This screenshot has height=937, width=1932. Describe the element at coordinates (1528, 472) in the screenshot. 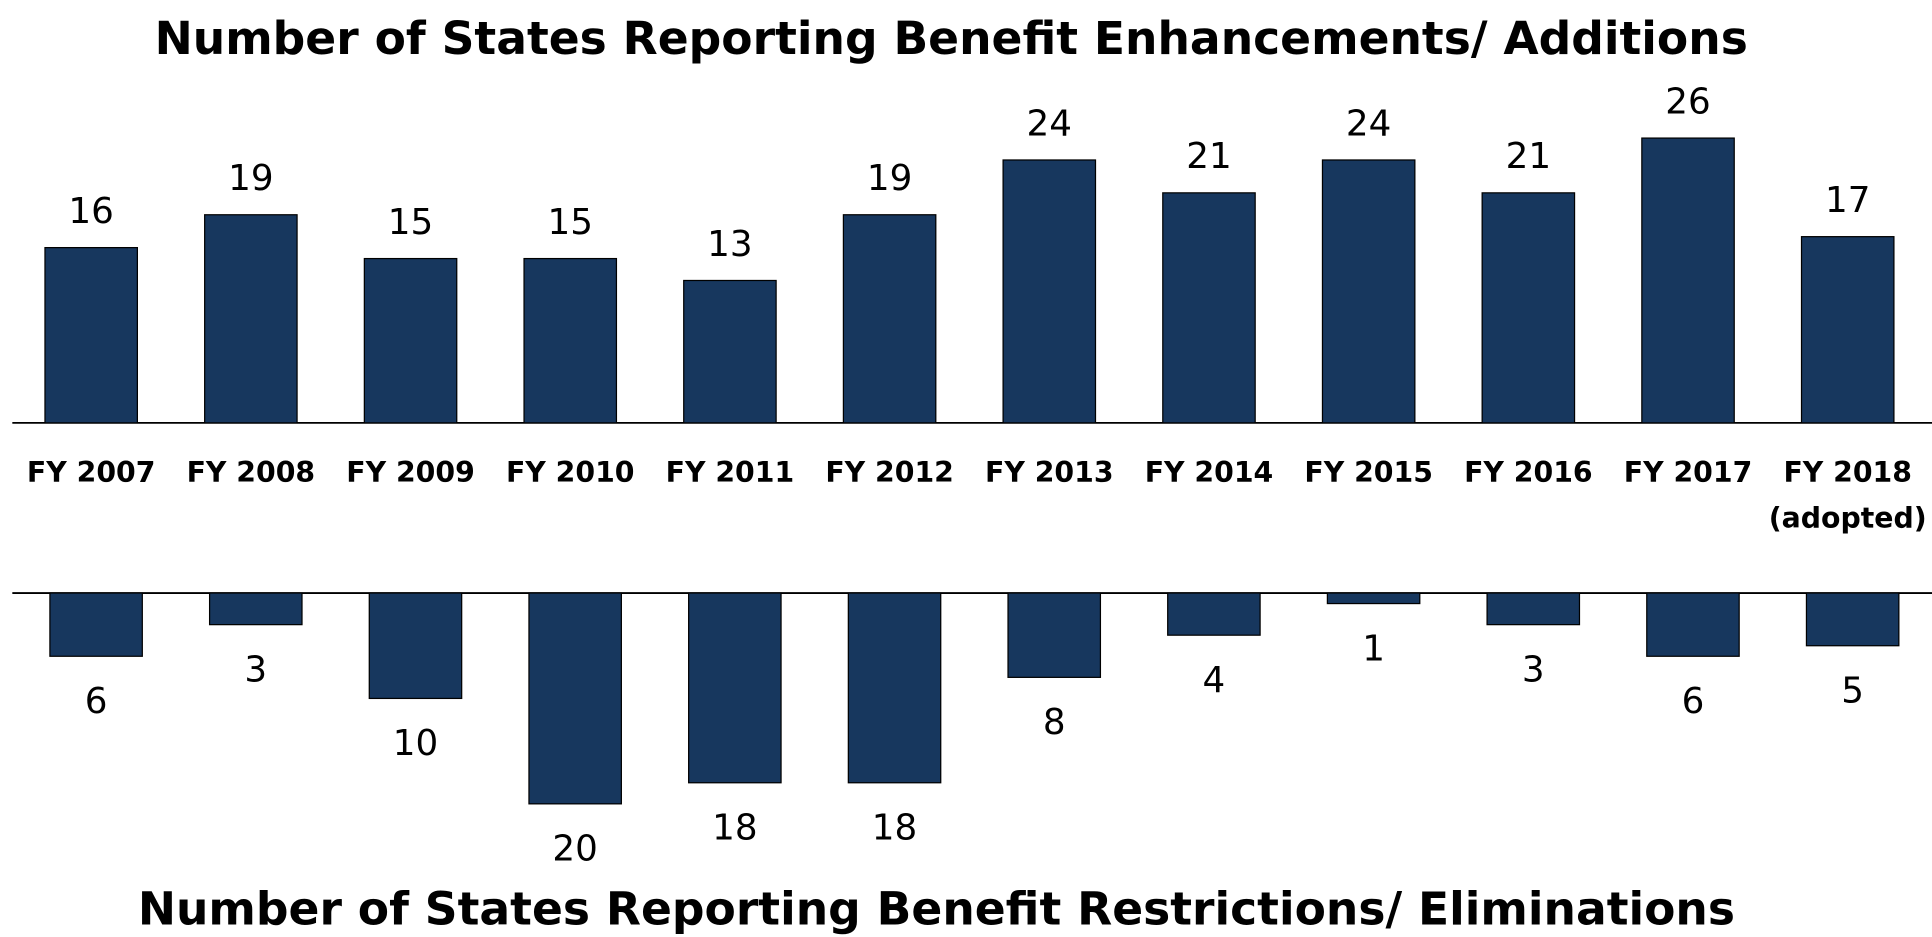

I see `x-tick-label: FY 2016` at that location.